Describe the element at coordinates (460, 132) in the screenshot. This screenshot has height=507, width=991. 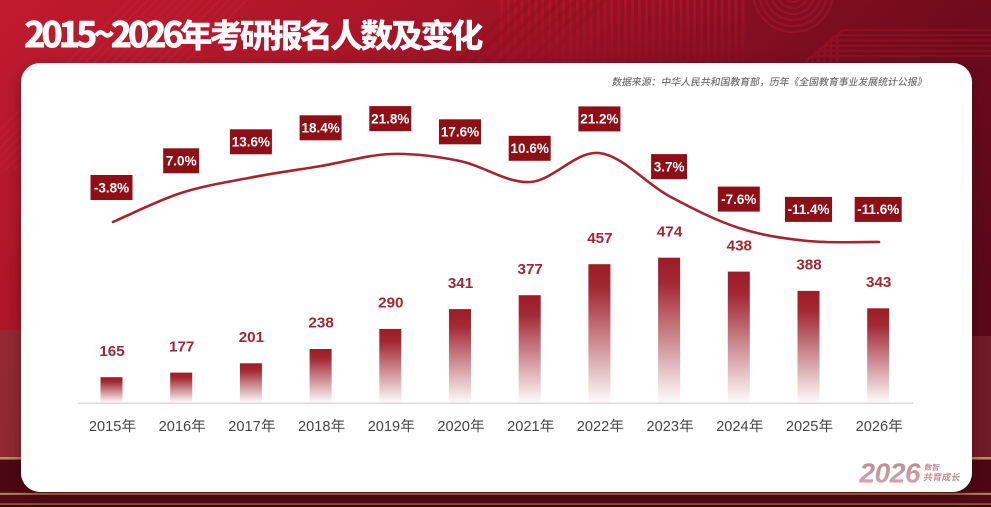
I see `svg-text: 17.6%` at that location.